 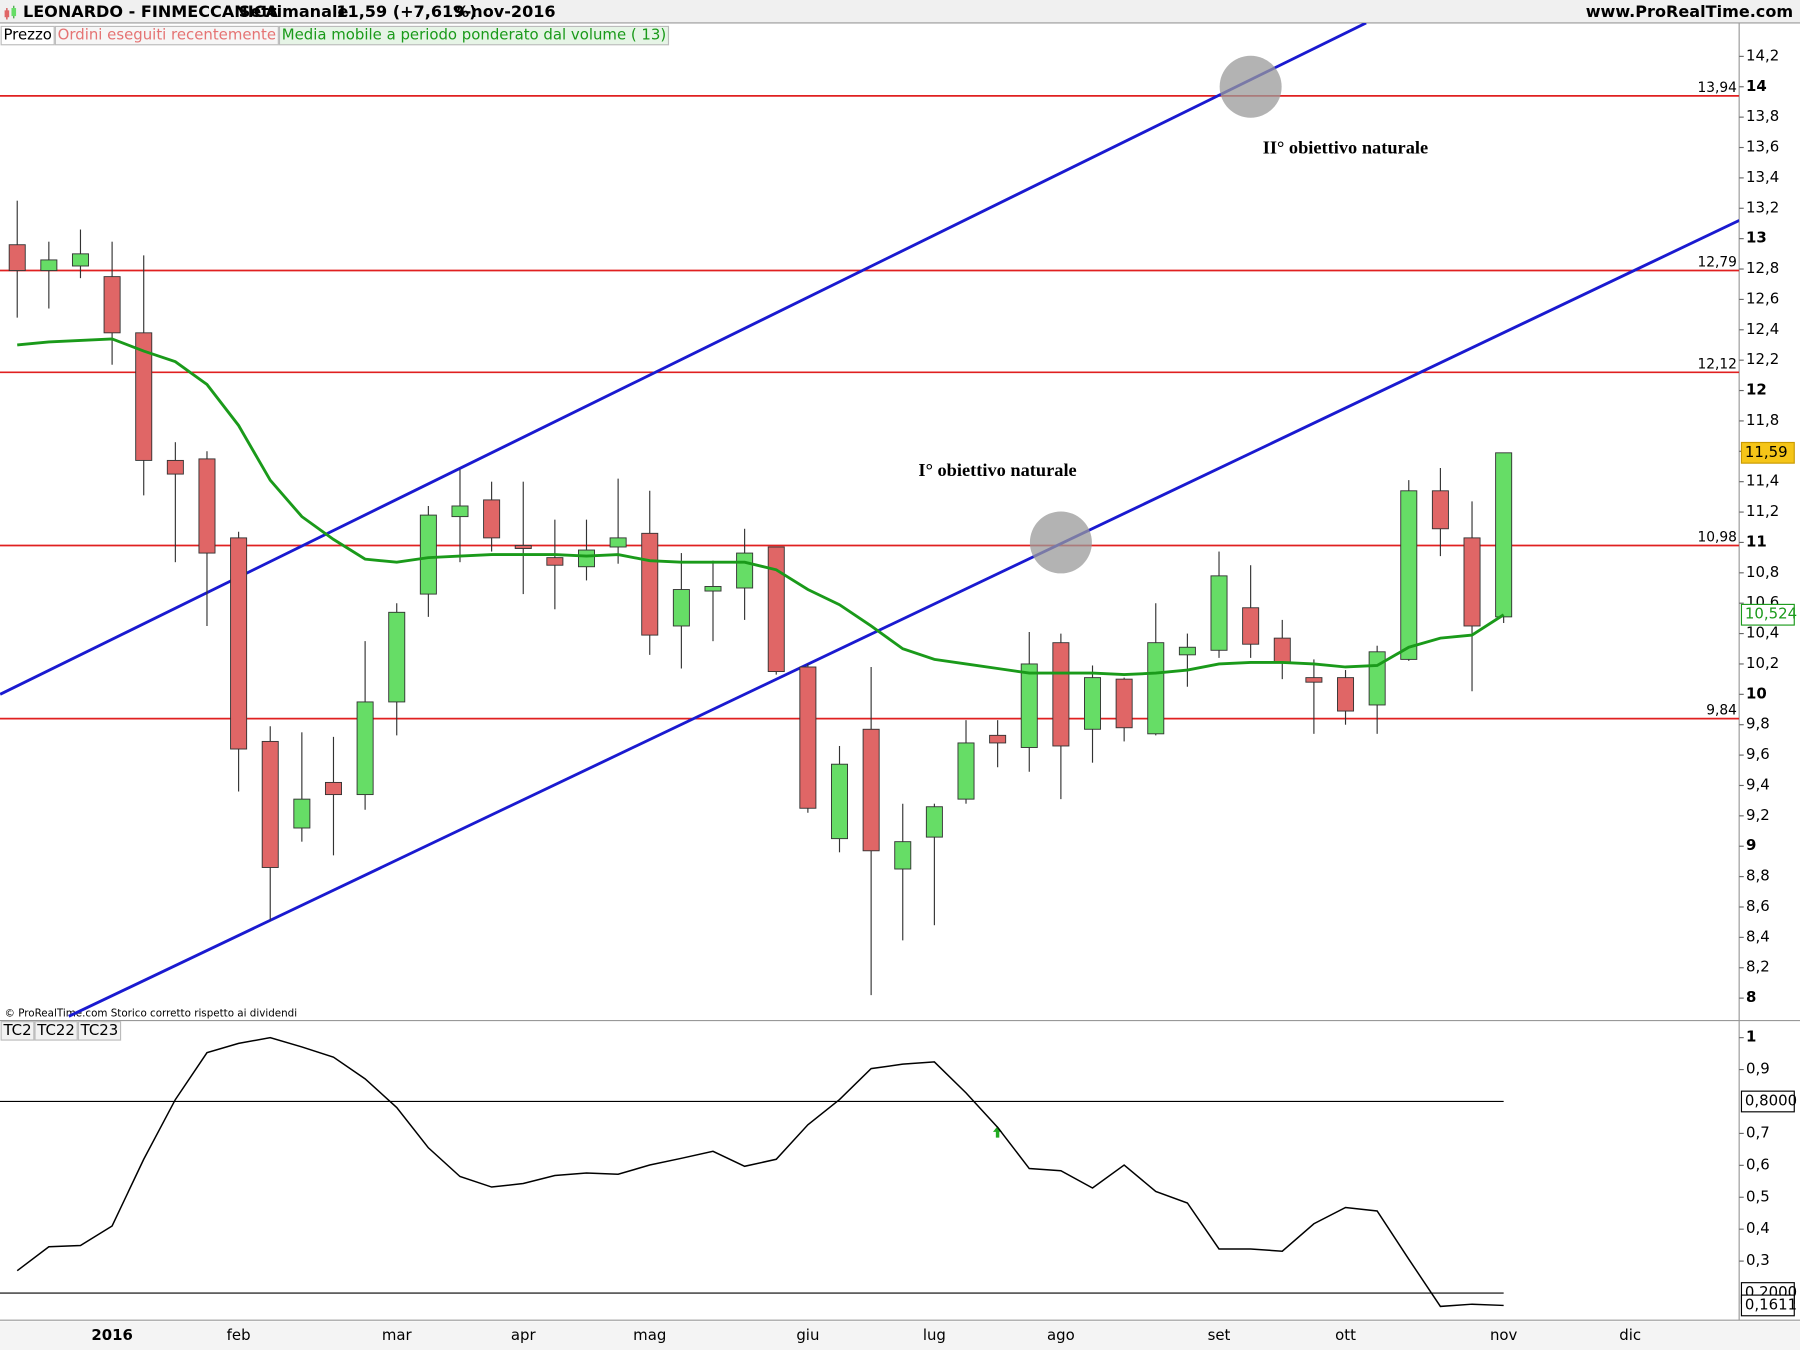 What do you see at coordinates (1762, 329) in the screenshot?
I see `y-tick-label: 12,4` at bounding box center [1762, 329].